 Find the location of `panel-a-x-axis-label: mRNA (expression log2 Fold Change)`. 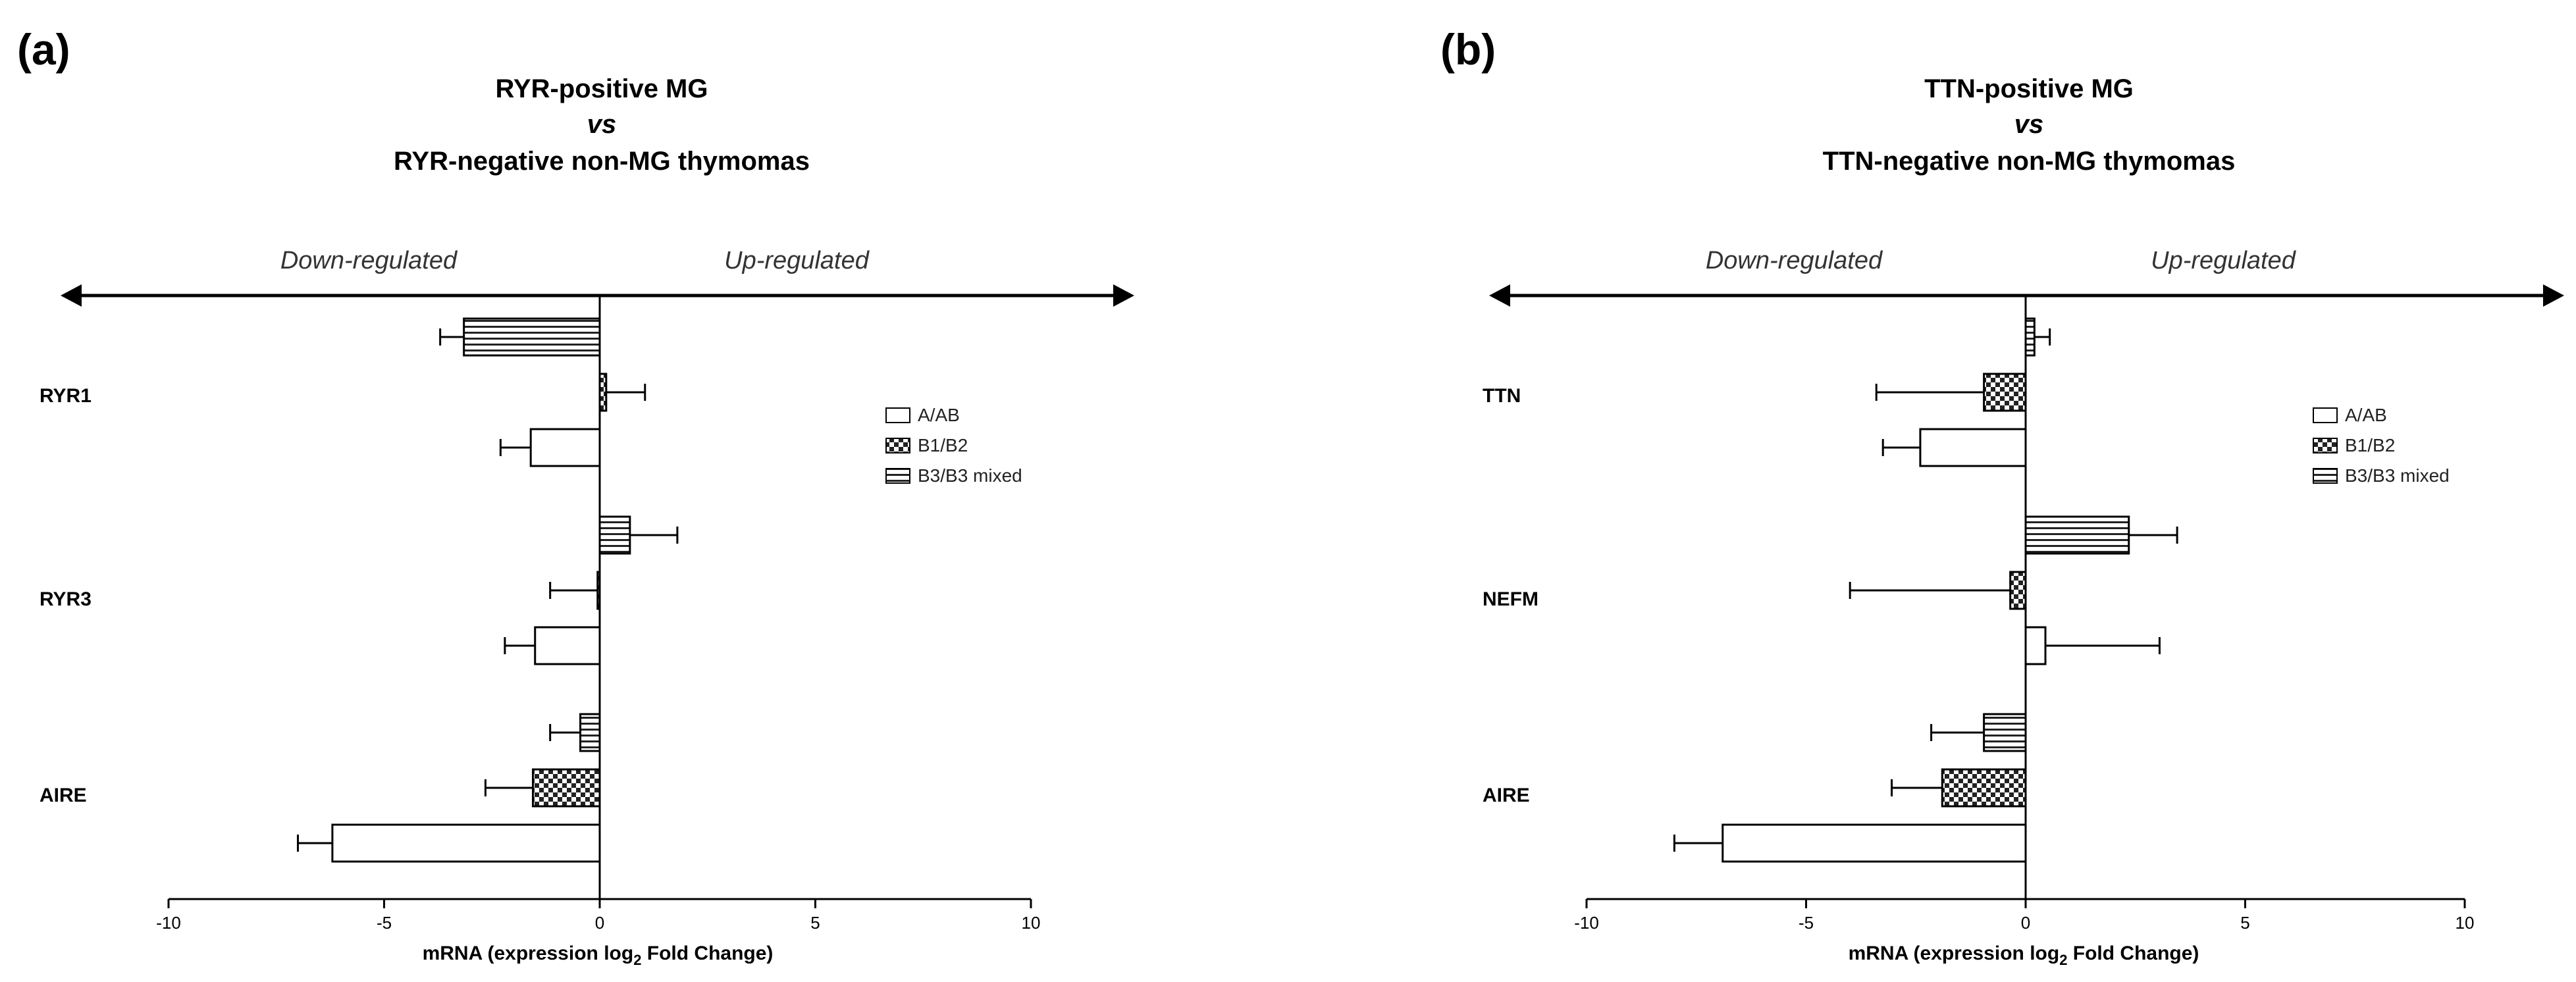

panel-a-x-axis-label: mRNA (expression log2 Fold Change) is located at coordinates (598, 955).